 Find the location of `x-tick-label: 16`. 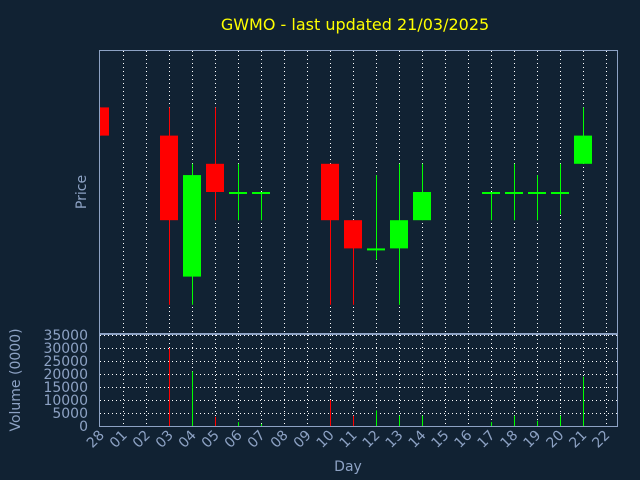

x-tick-label: 16 is located at coordinates (464, 439).